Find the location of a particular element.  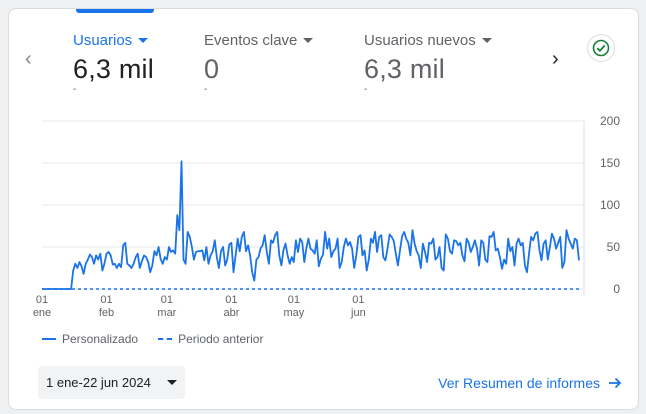

chart-legend: Personalizado Periodo anterior is located at coordinates (152, 339).